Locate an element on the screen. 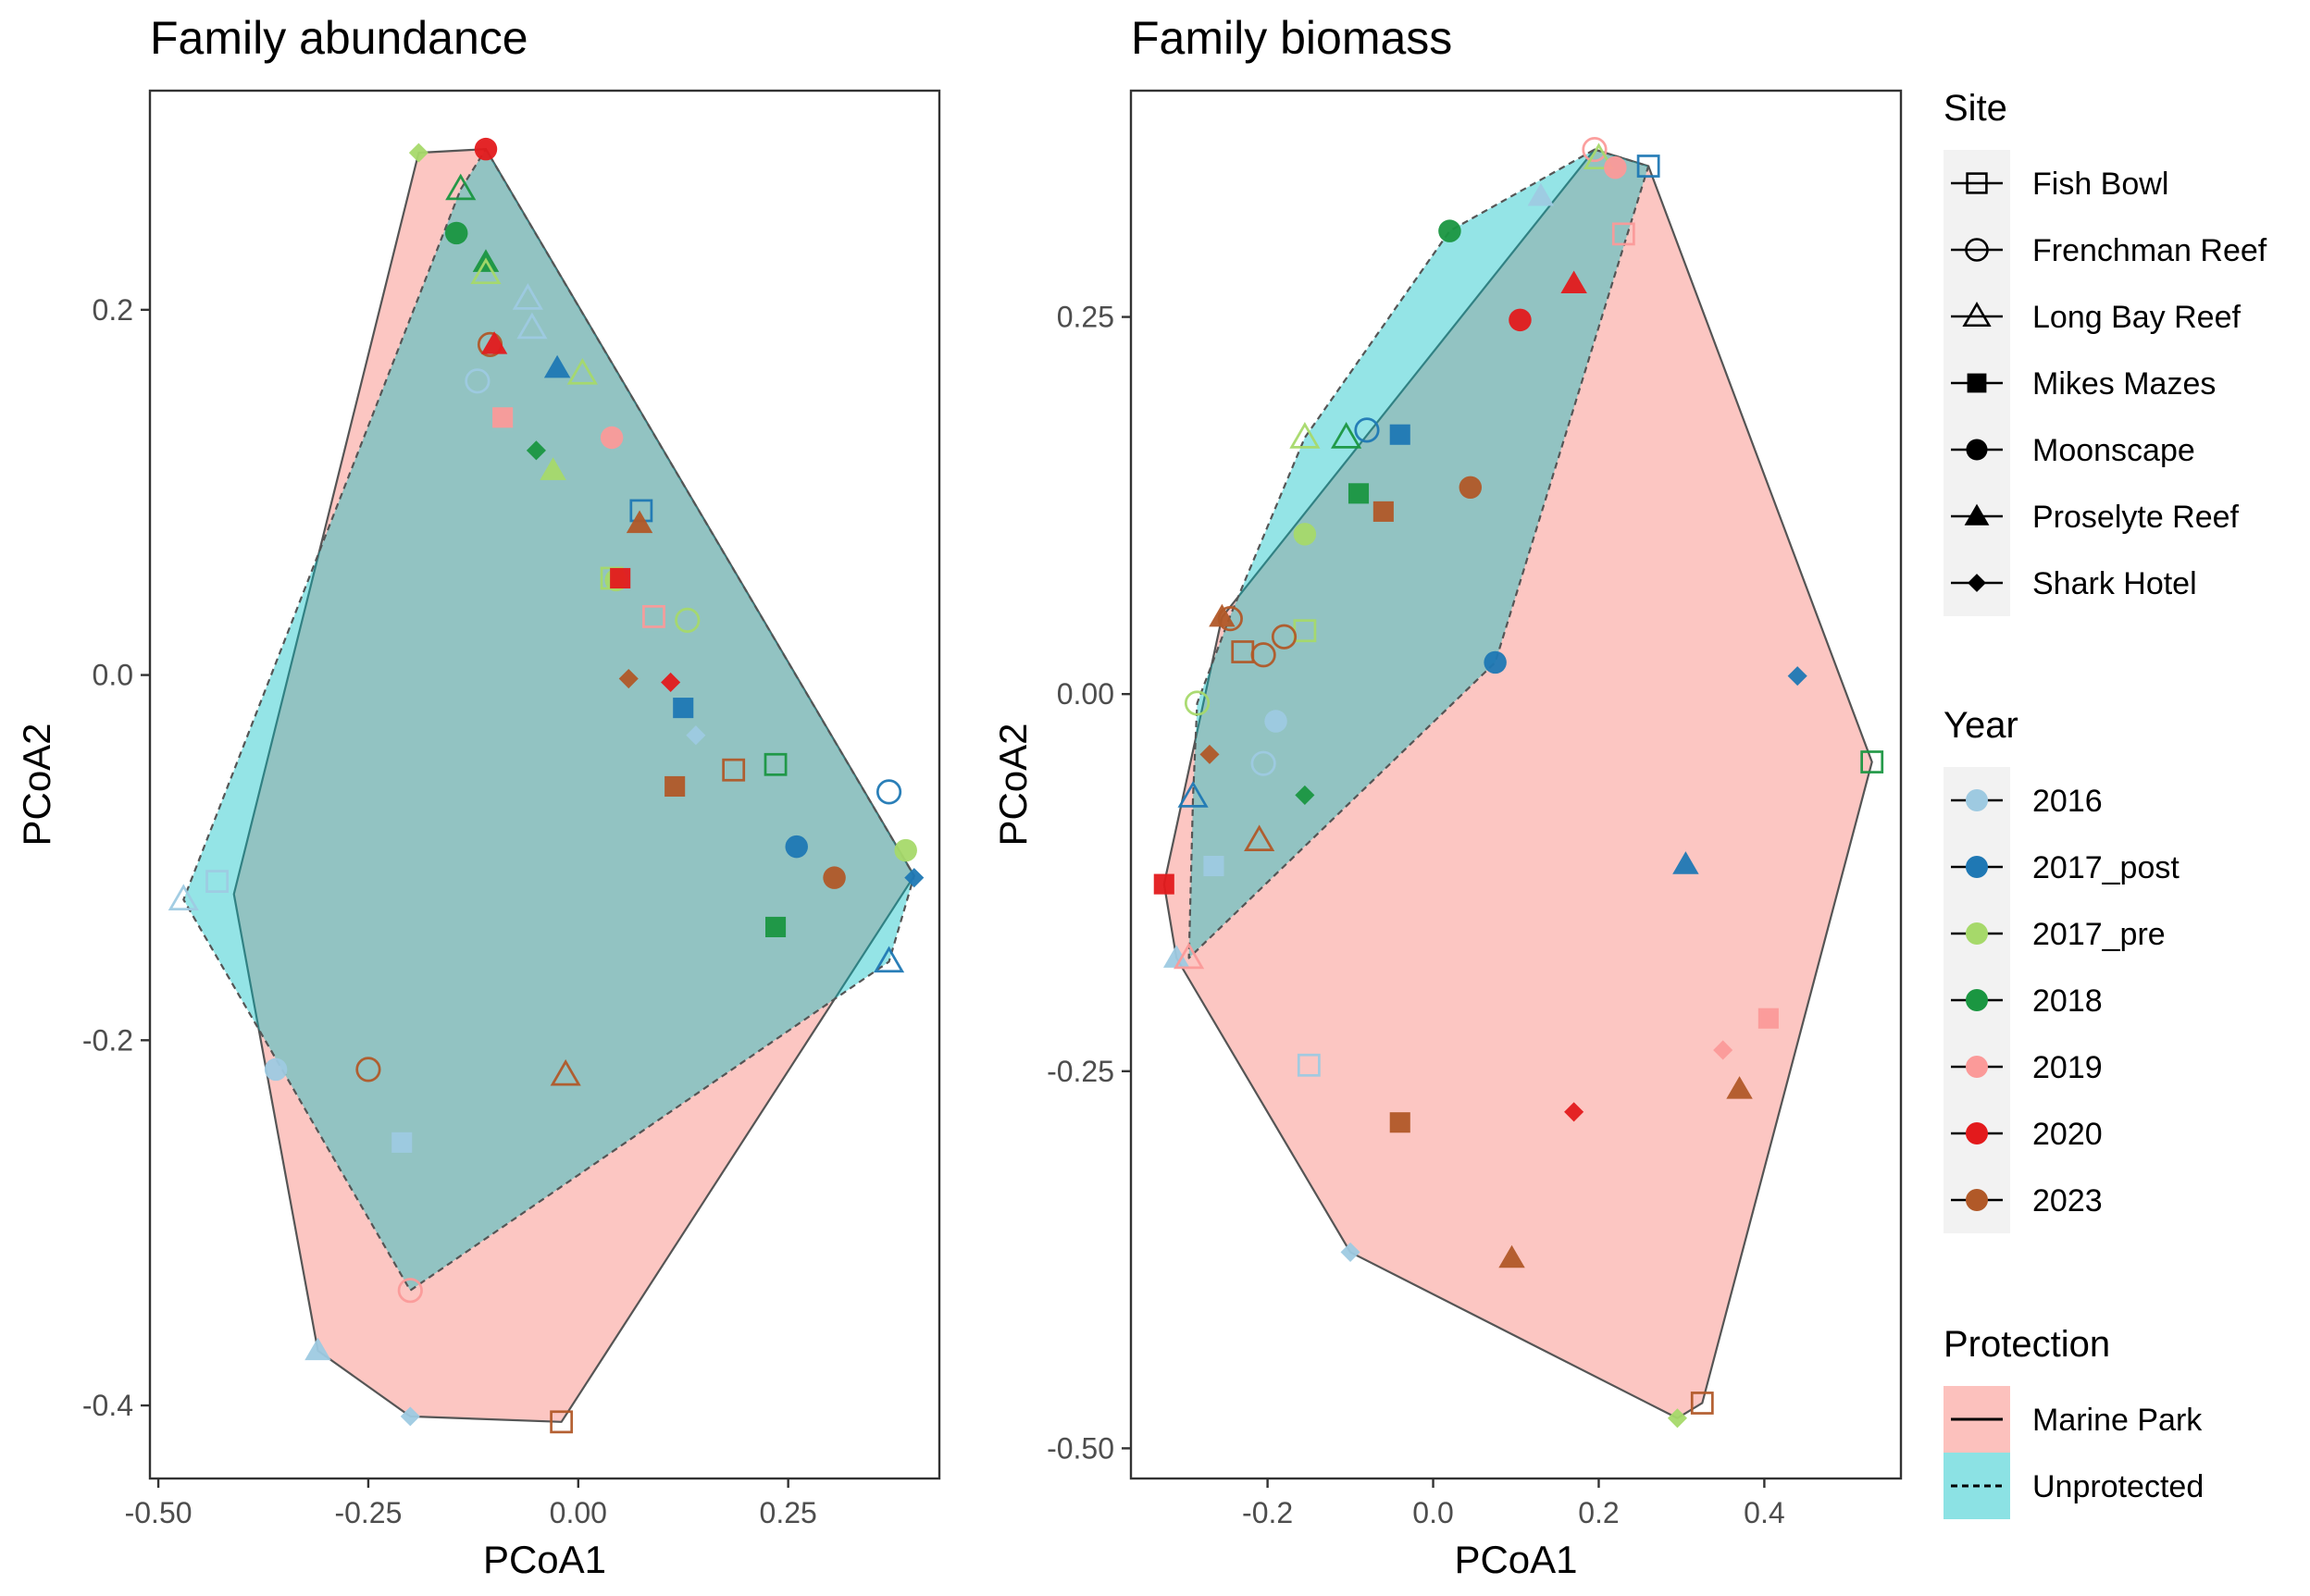  x-tick-label: -0.2 is located at coordinates (1267, 1512).